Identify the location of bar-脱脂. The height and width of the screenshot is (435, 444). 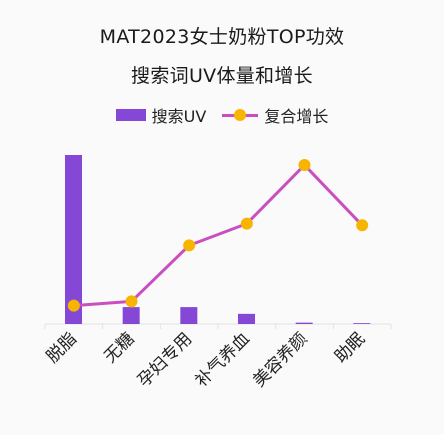
(73, 239).